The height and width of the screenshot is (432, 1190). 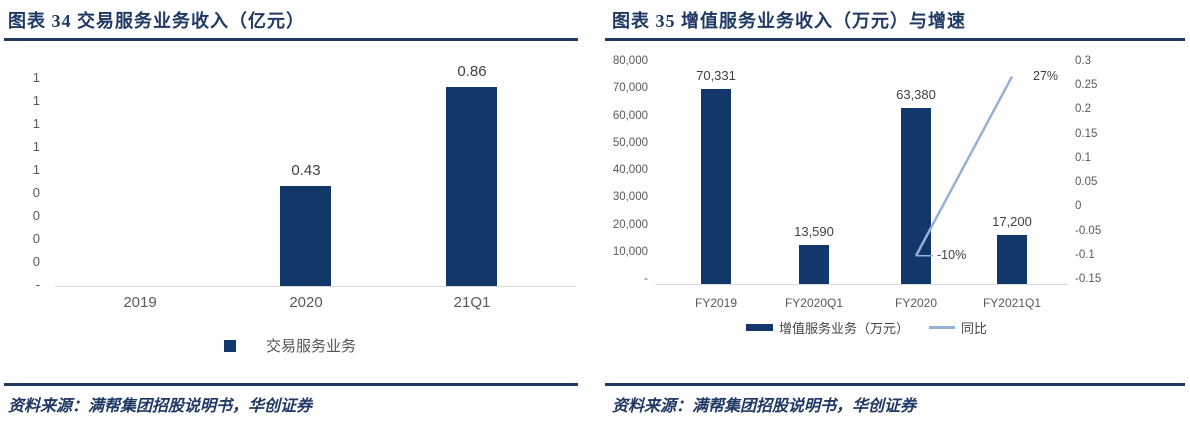 What do you see at coordinates (311, 346) in the screenshot?
I see `figure-34-legend-label: 交易服务业务` at bounding box center [311, 346].